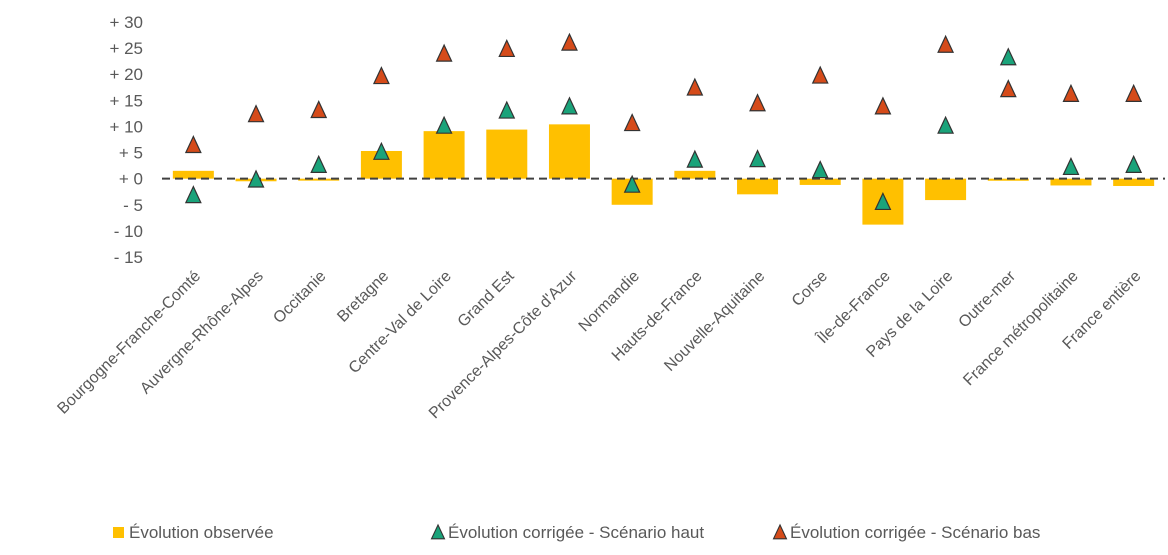 This screenshot has height=555, width=1168. I want to click on y-tick-label: - 10, so click(128, 231).